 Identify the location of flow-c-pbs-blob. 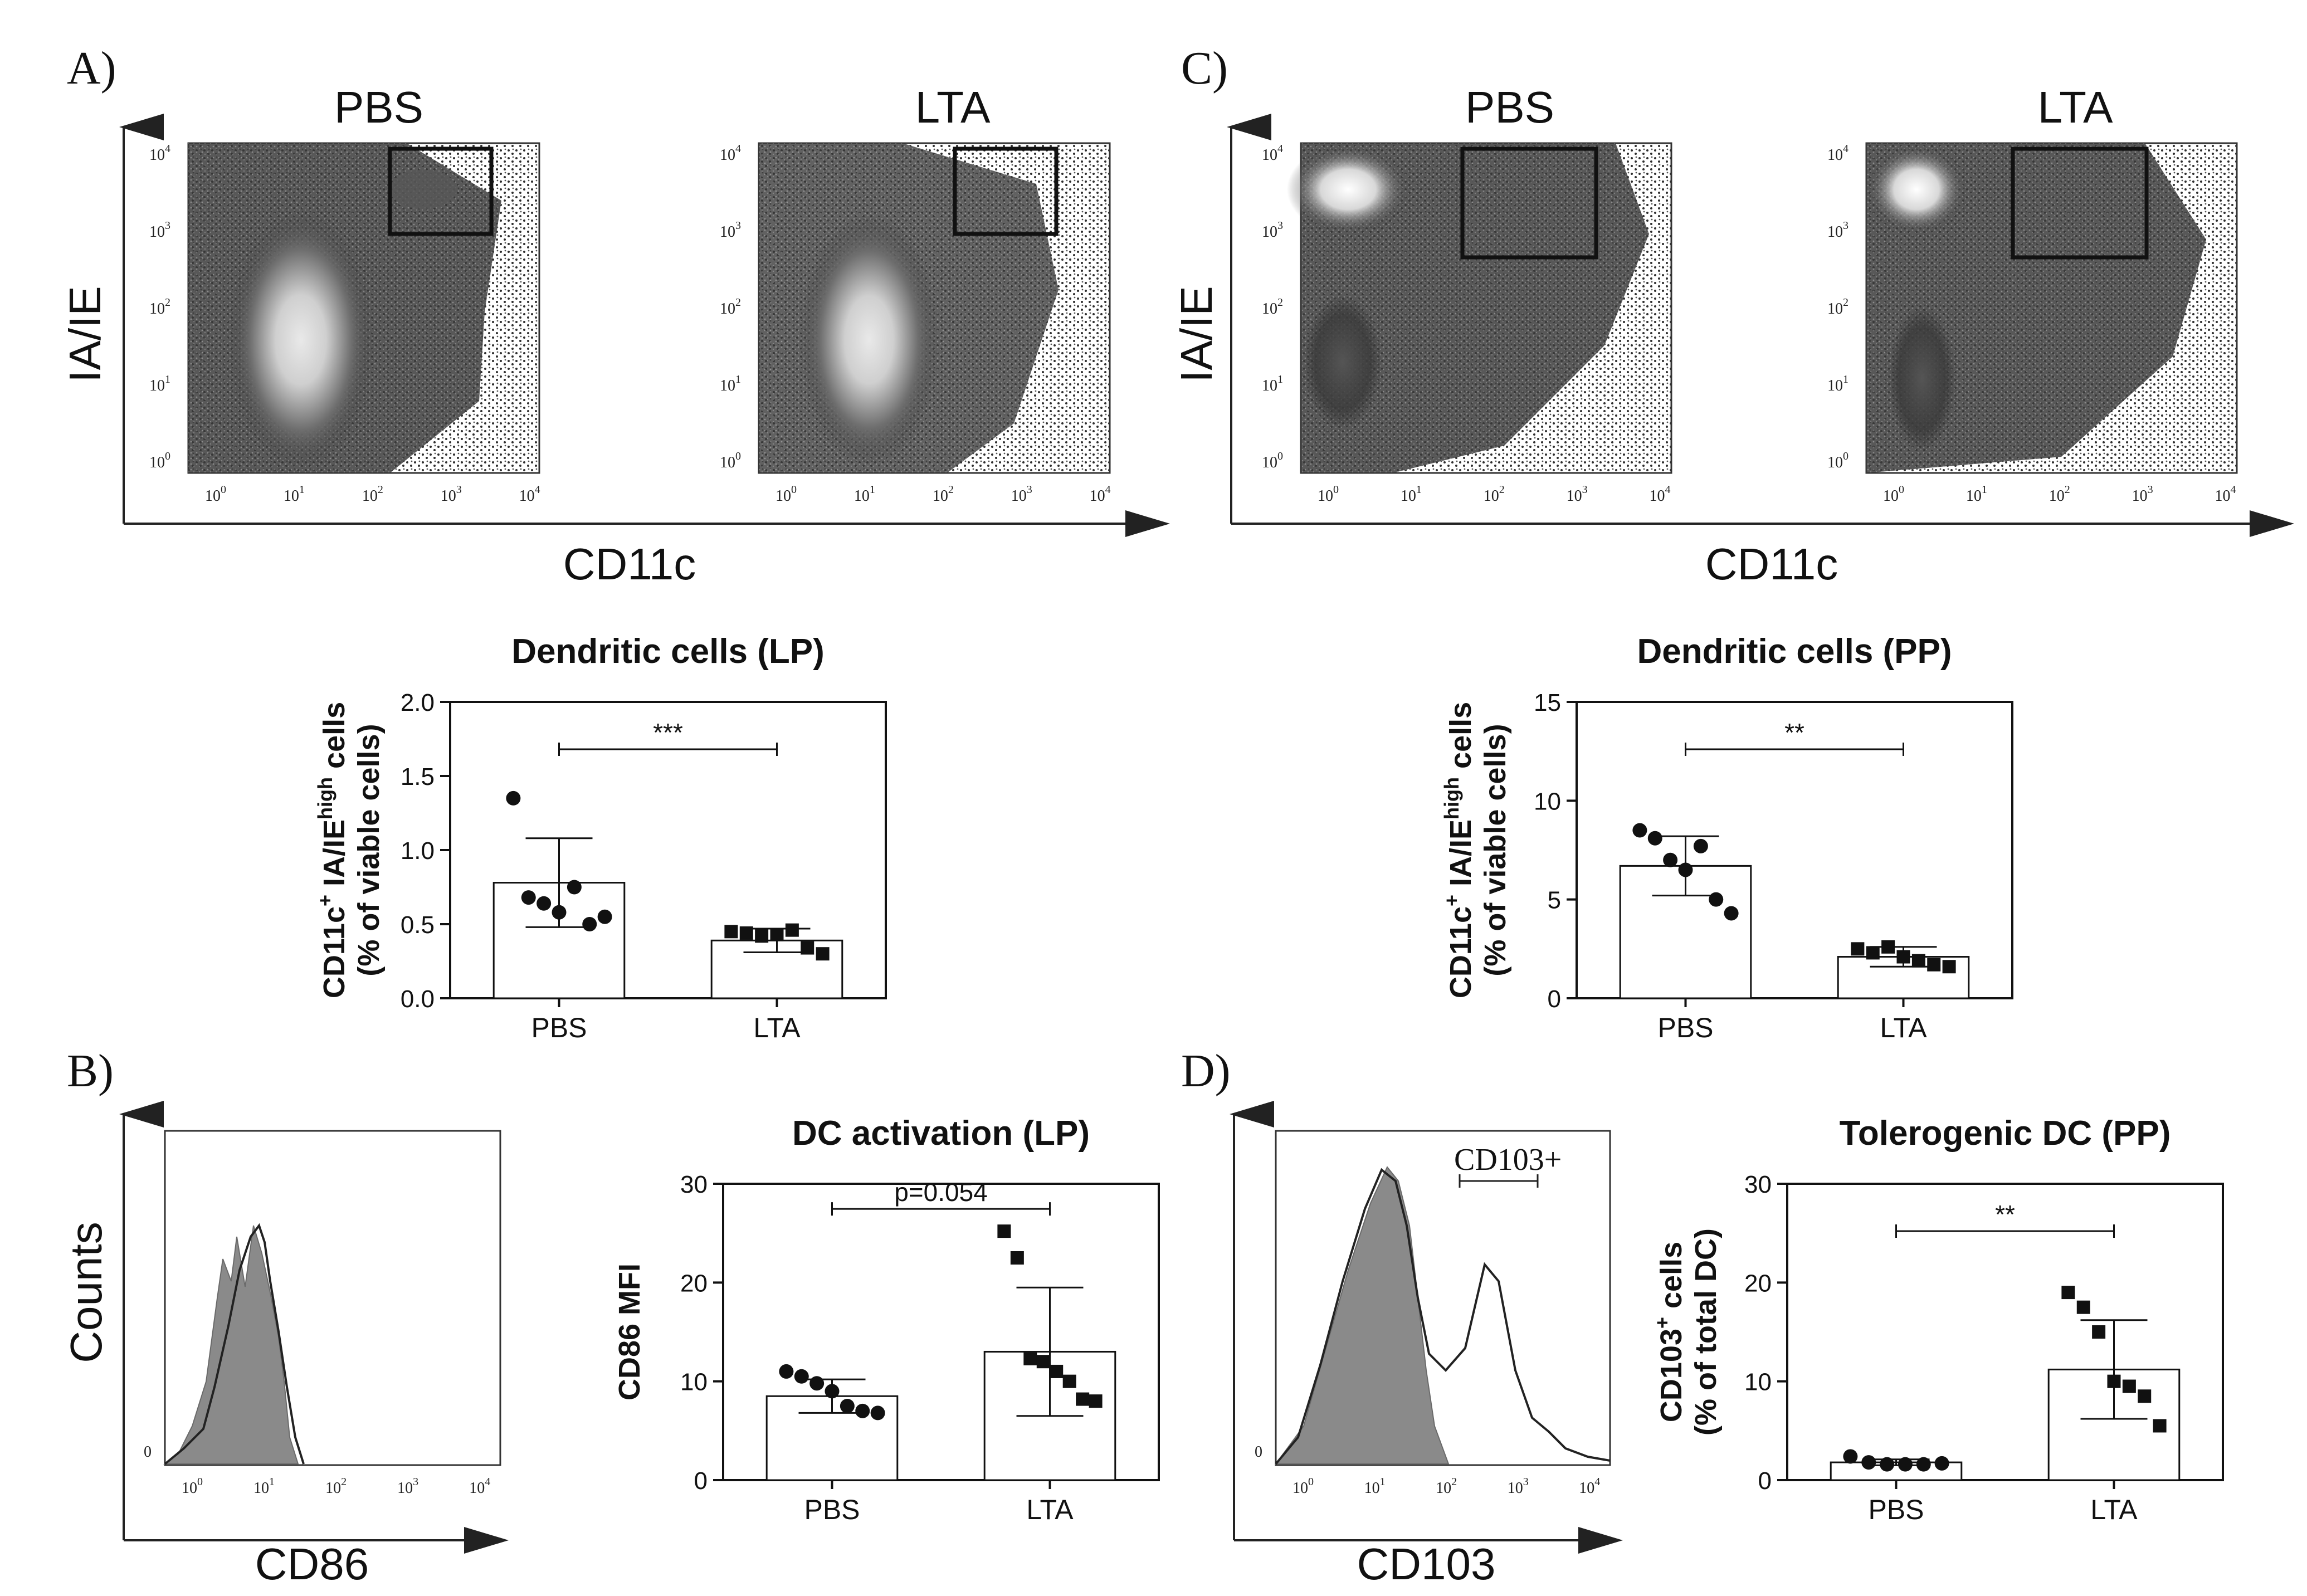
(1348, 189).